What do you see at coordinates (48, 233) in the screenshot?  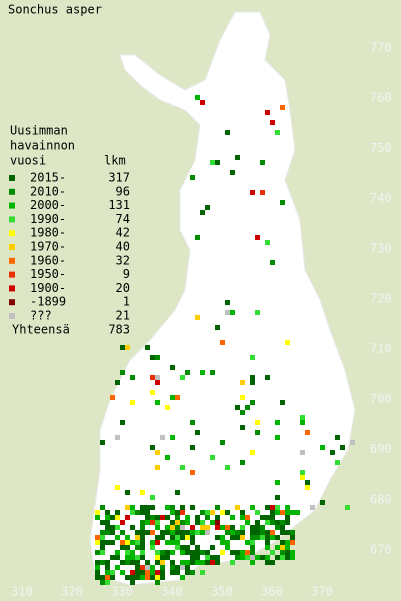 I see `legend-label: 1980-` at bounding box center [48, 233].